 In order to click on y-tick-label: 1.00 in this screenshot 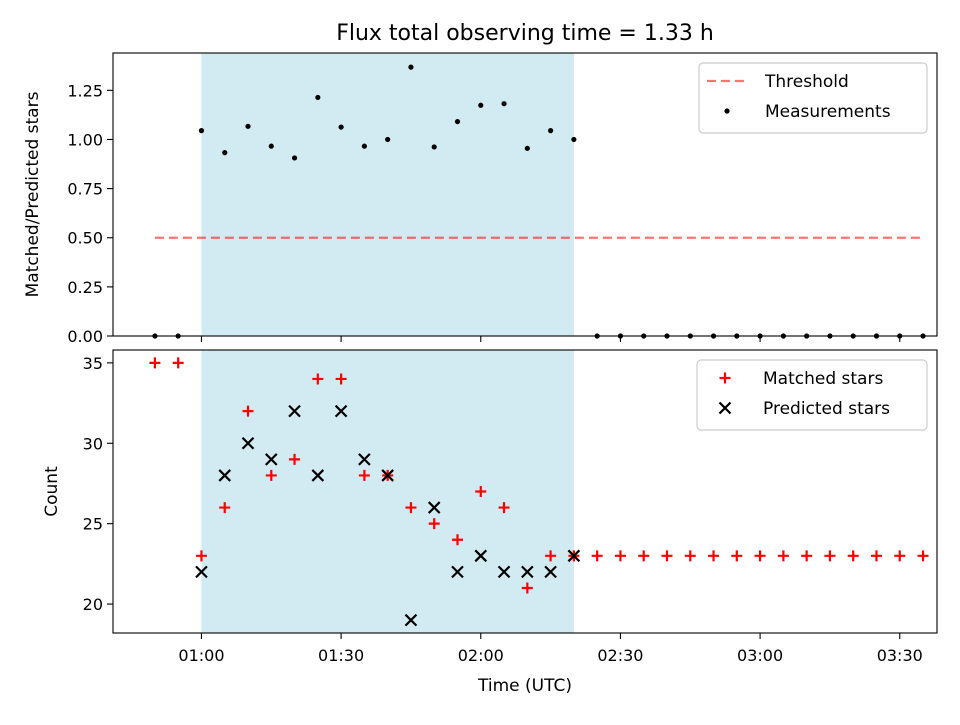, I will do `click(85, 139)`.